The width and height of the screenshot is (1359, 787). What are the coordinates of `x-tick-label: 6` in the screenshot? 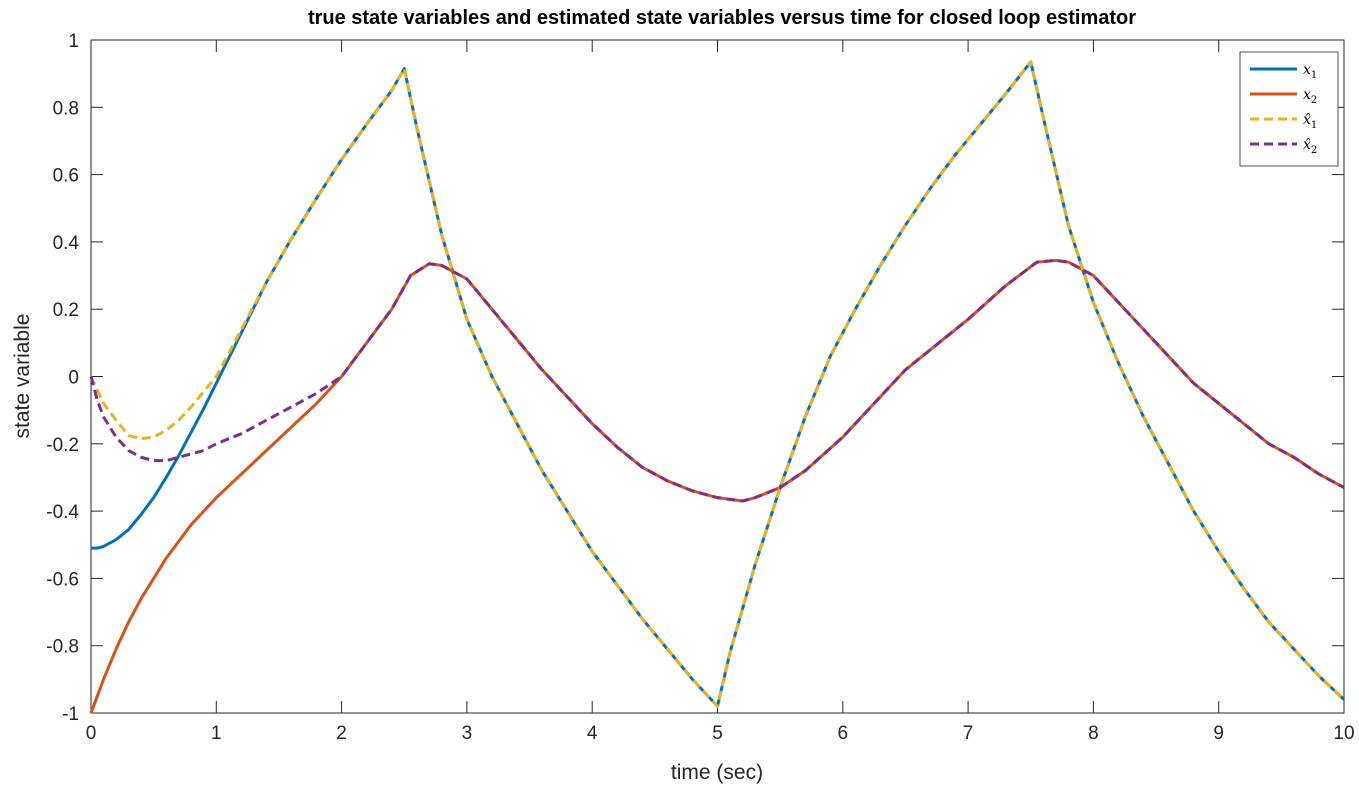 It's located at (843, 733).